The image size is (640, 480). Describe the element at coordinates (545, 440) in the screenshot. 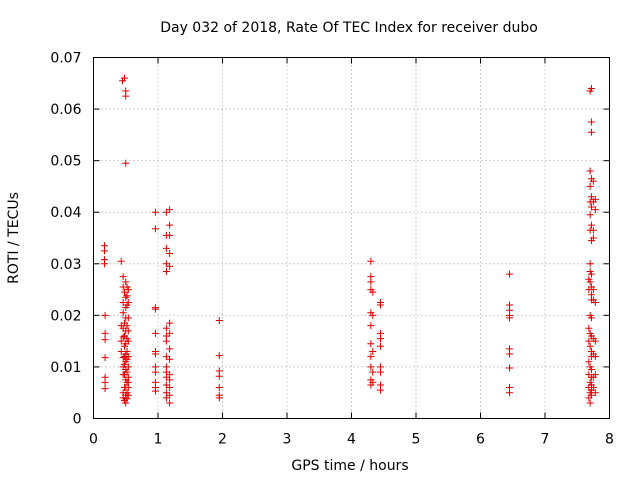

I see `x-tick-label: 7` at that location.